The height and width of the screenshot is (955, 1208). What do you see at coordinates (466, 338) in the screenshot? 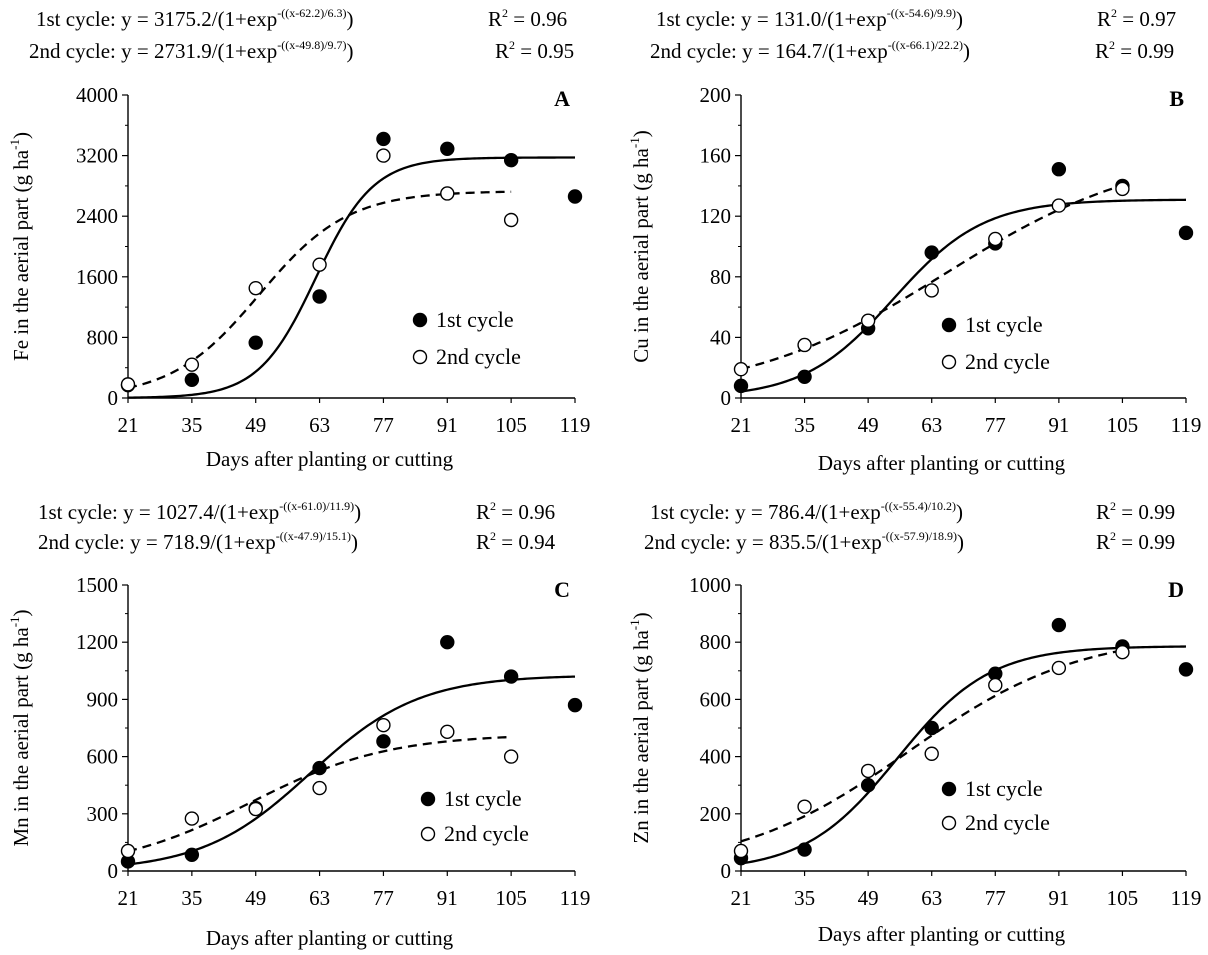
I see `legend: 1st cycle 2nd cycle` at bounding box center [466, 338].